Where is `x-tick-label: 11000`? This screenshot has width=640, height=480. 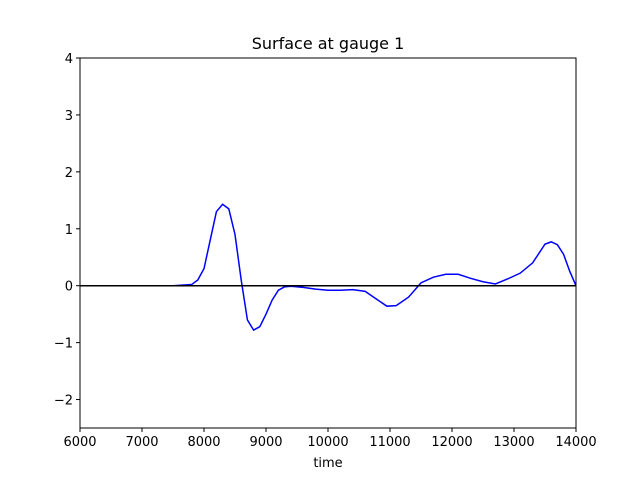 x-tick-label: 11000 is located at coordinates (389, 442).